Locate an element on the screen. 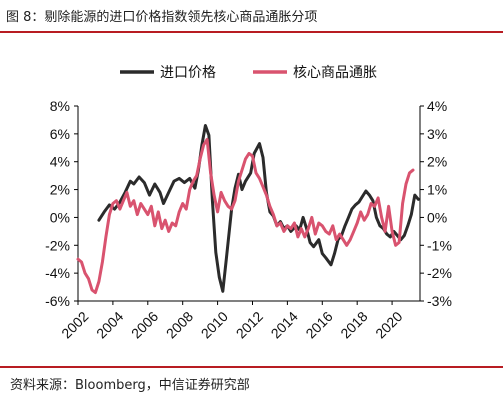  right-tick-label: 1% is located at coordinates (437, 190).